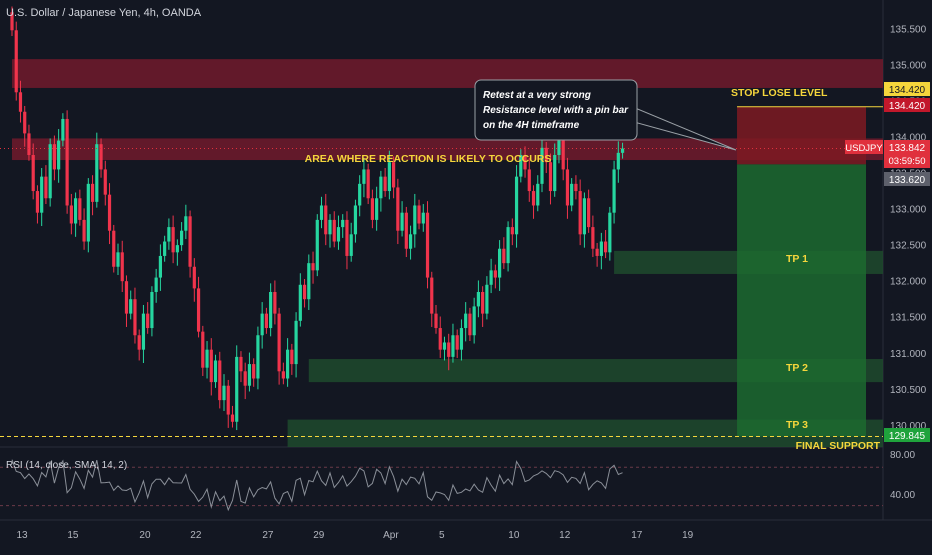 The height and width of the screenshot is (555, 932). What do you see at coordinates (907, 435) in the screenshot?
I see `support-price-tag: 129.845` at bounding box center [907, 435].